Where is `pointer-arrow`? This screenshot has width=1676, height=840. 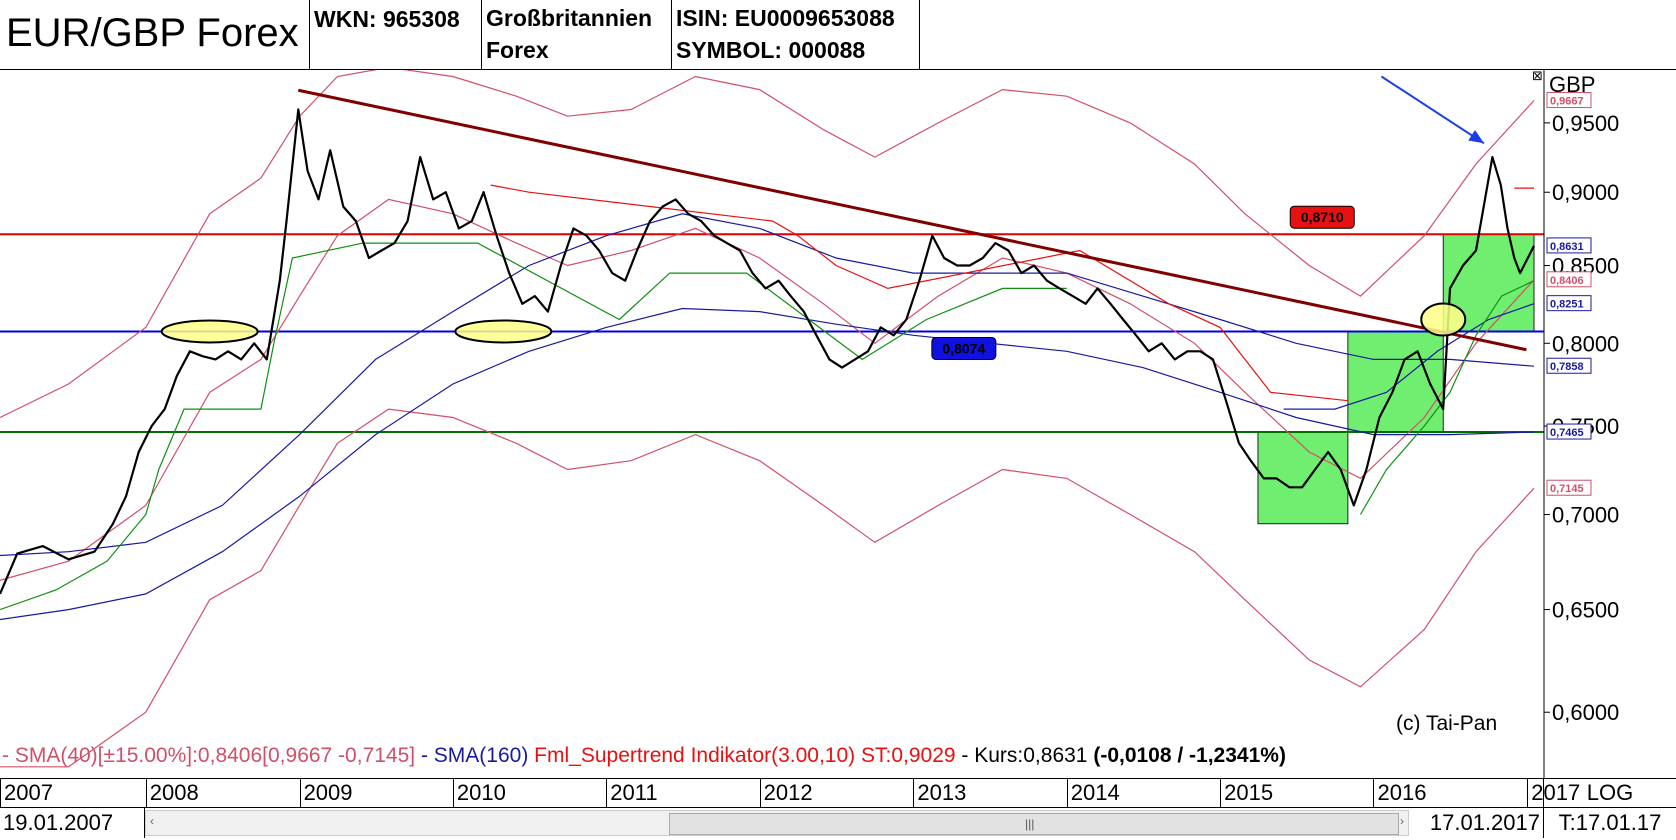 pointer-arrow is located at coordinates (1432, 110).